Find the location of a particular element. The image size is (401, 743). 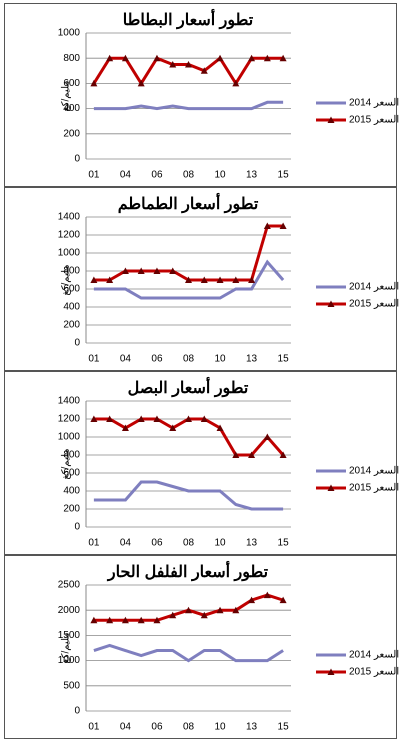

y-tick-label: 400 is located at coordinates (71, 491).